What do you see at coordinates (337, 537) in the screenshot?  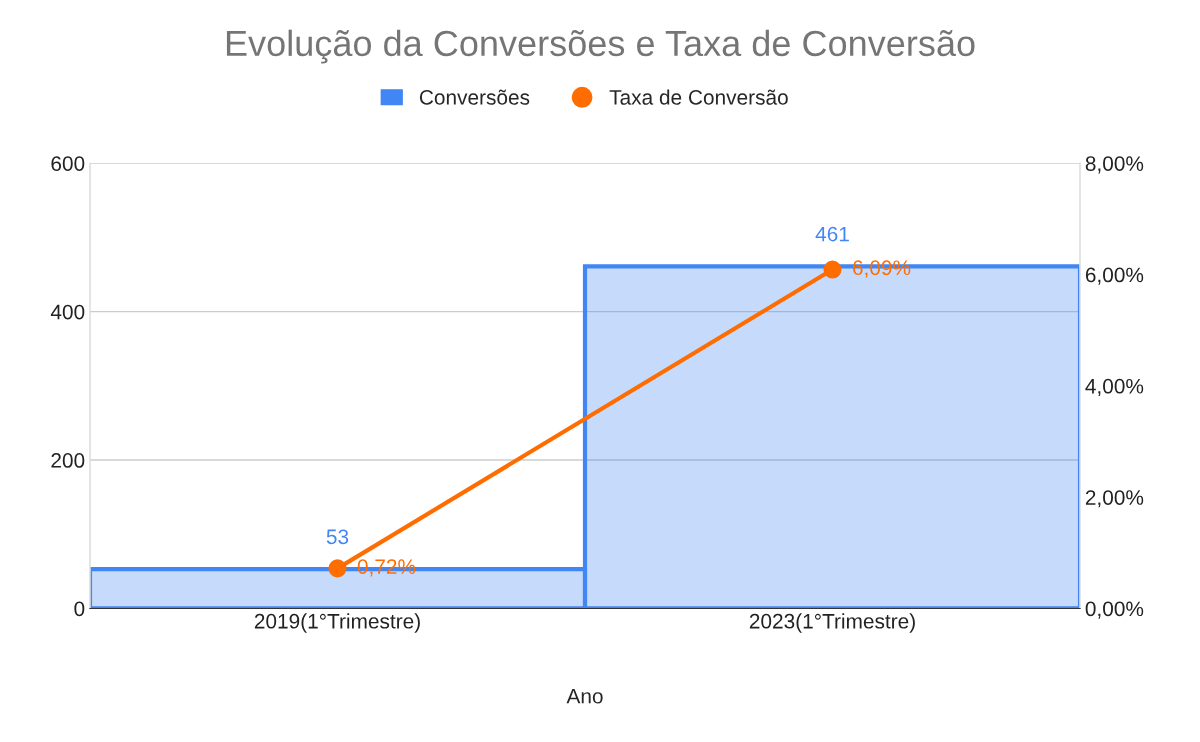 I see `data-label: 53` at bounding box center [337, 537].